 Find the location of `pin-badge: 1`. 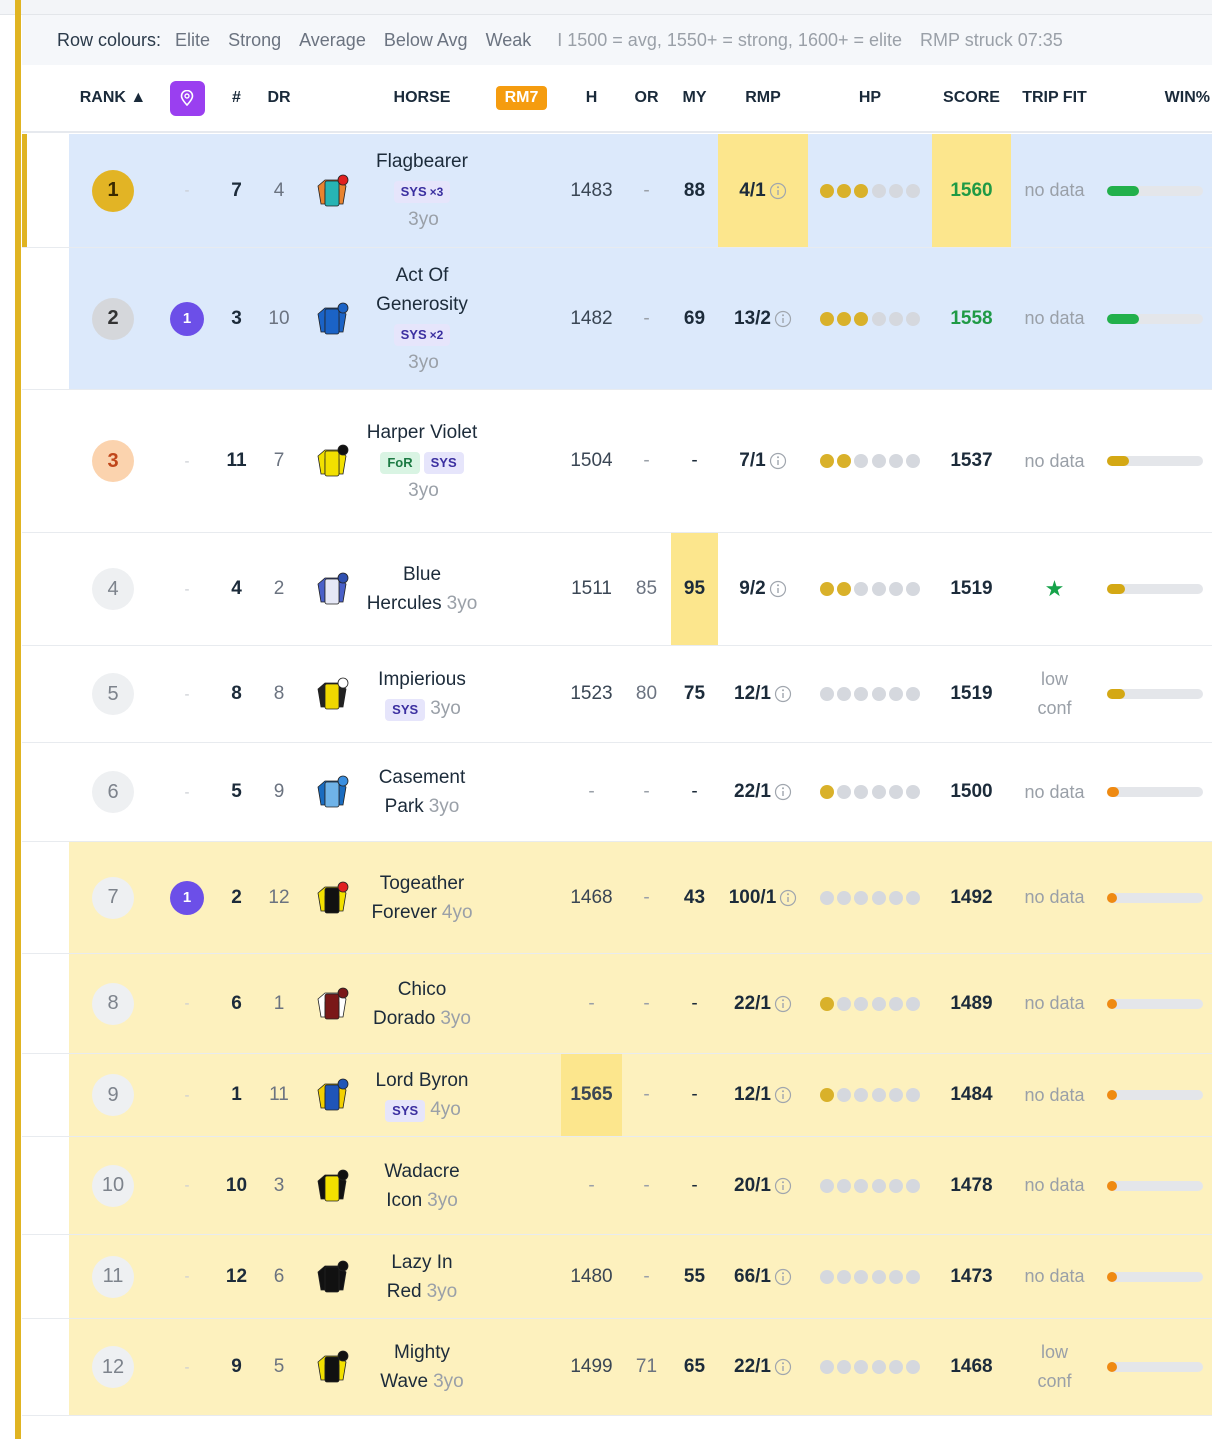

pin-badge: 1 is located at coordinates (187, 897).